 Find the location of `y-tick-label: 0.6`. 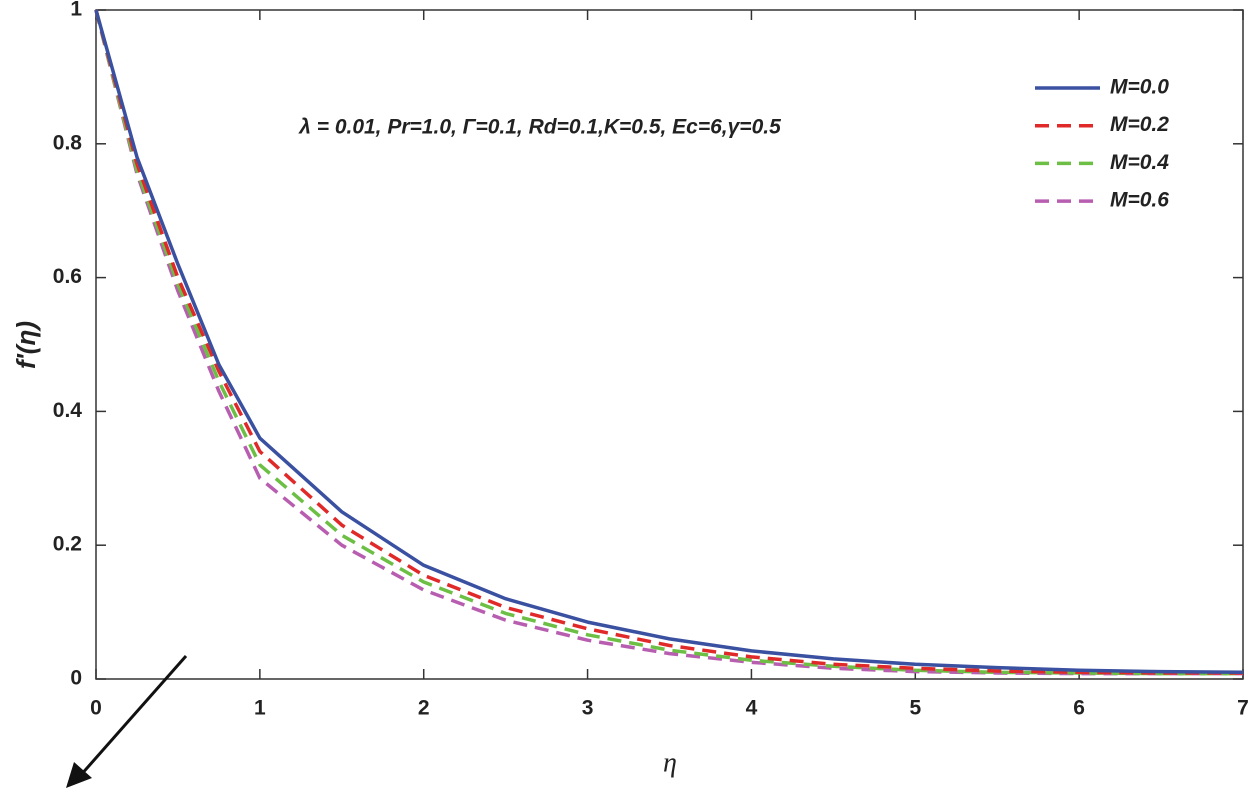

y-tick-label: 0.6 is located at coordinates (67, 276).